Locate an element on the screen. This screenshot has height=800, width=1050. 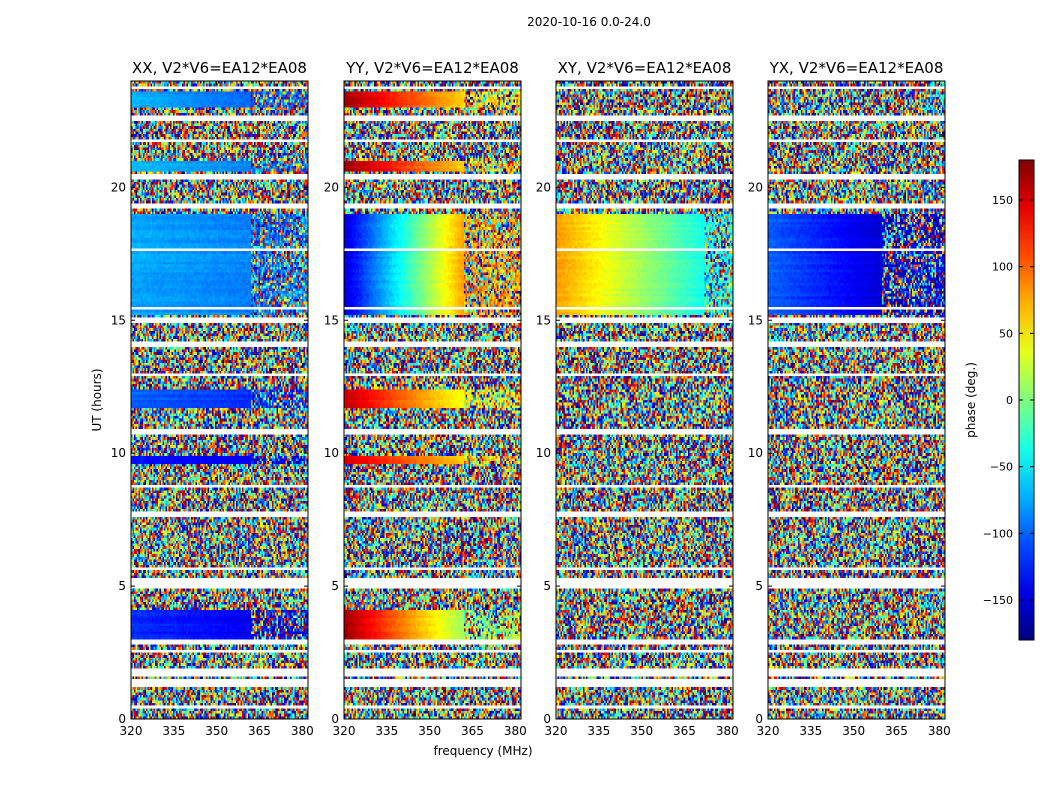
panel-title: XY, V2*V6=EA12*EA08 is located at coordinates (645, 68).